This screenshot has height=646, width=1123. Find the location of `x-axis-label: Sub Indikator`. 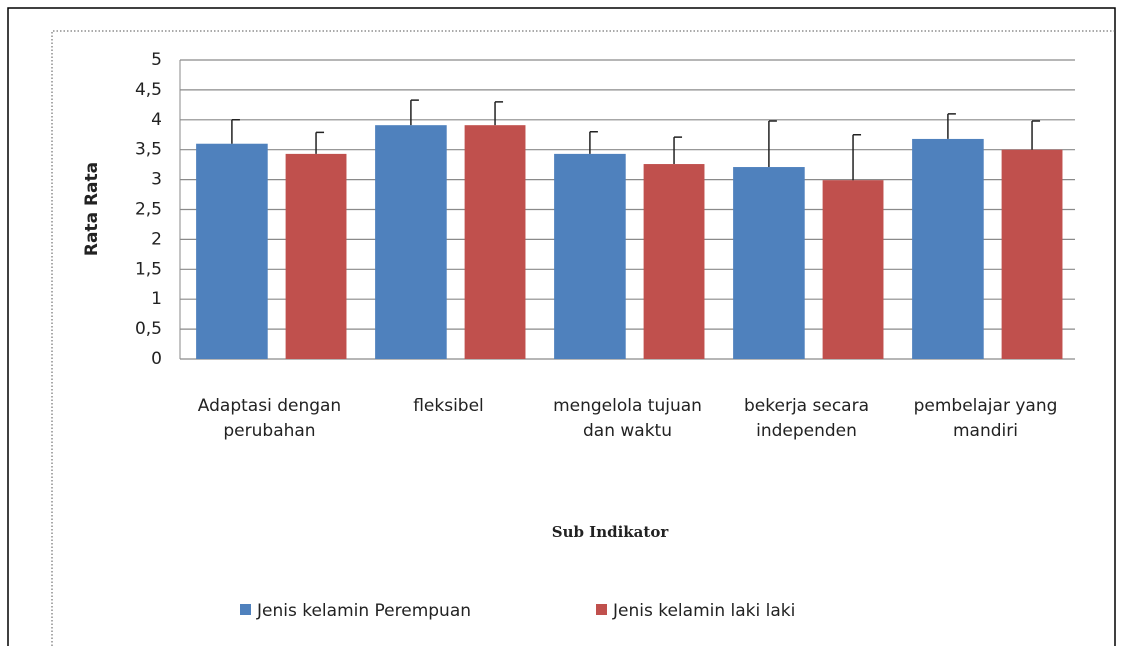

x-axis-label: Sub Indikator is located at coordinates (611, 532).